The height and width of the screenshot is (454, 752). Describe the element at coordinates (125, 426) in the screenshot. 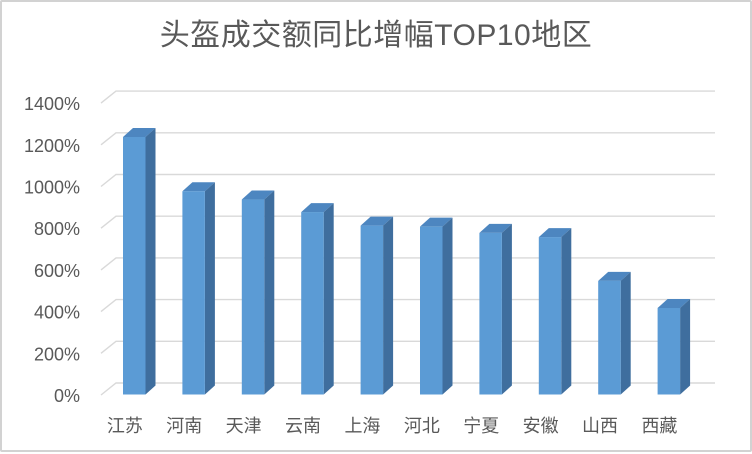

I see `x-axis-category-label: 江苏` at that location.